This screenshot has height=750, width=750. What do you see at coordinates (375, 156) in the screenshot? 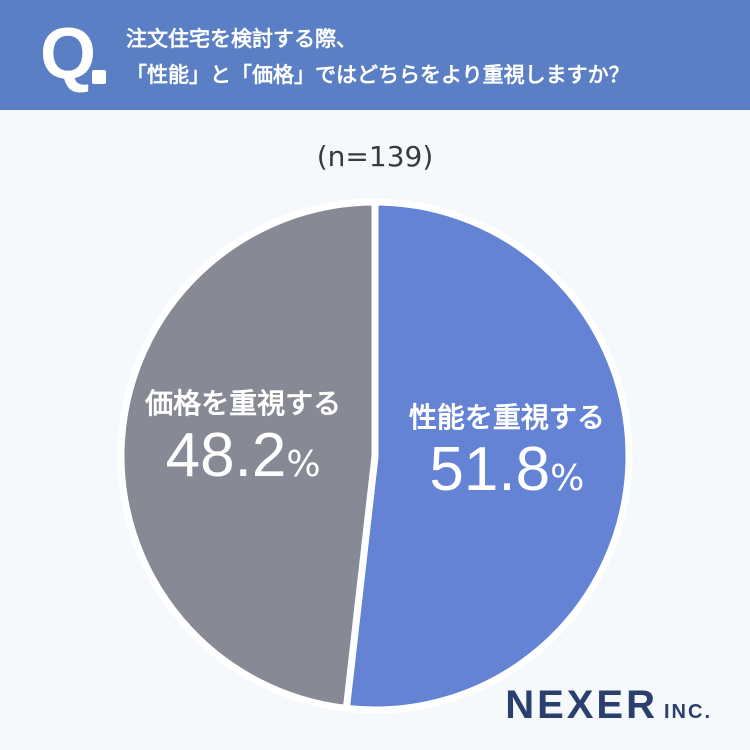
I see `sample-size: (n=139)` at bounding box center [375, 156].